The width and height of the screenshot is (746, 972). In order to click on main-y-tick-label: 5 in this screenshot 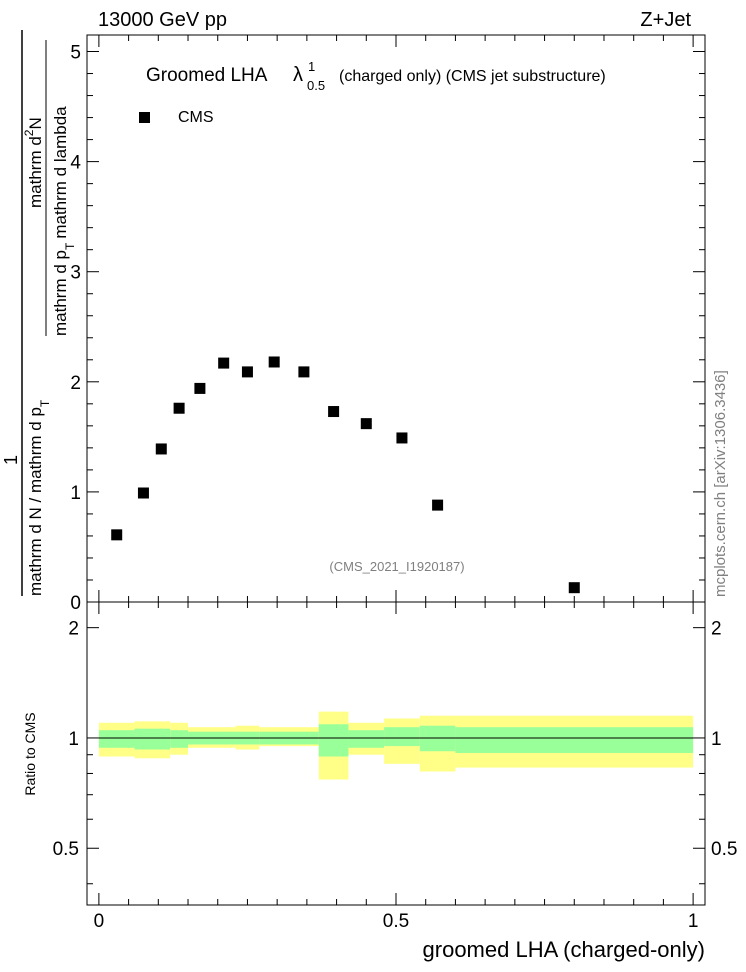, I will do `click(75, 53)`.